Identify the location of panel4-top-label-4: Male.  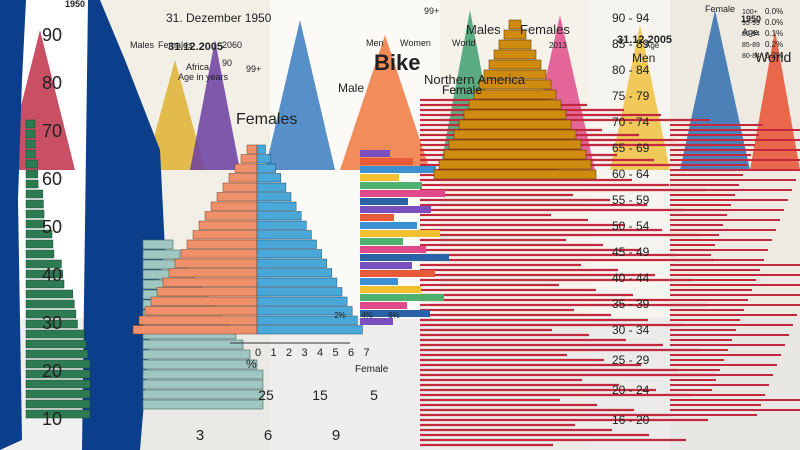
(351, 88).